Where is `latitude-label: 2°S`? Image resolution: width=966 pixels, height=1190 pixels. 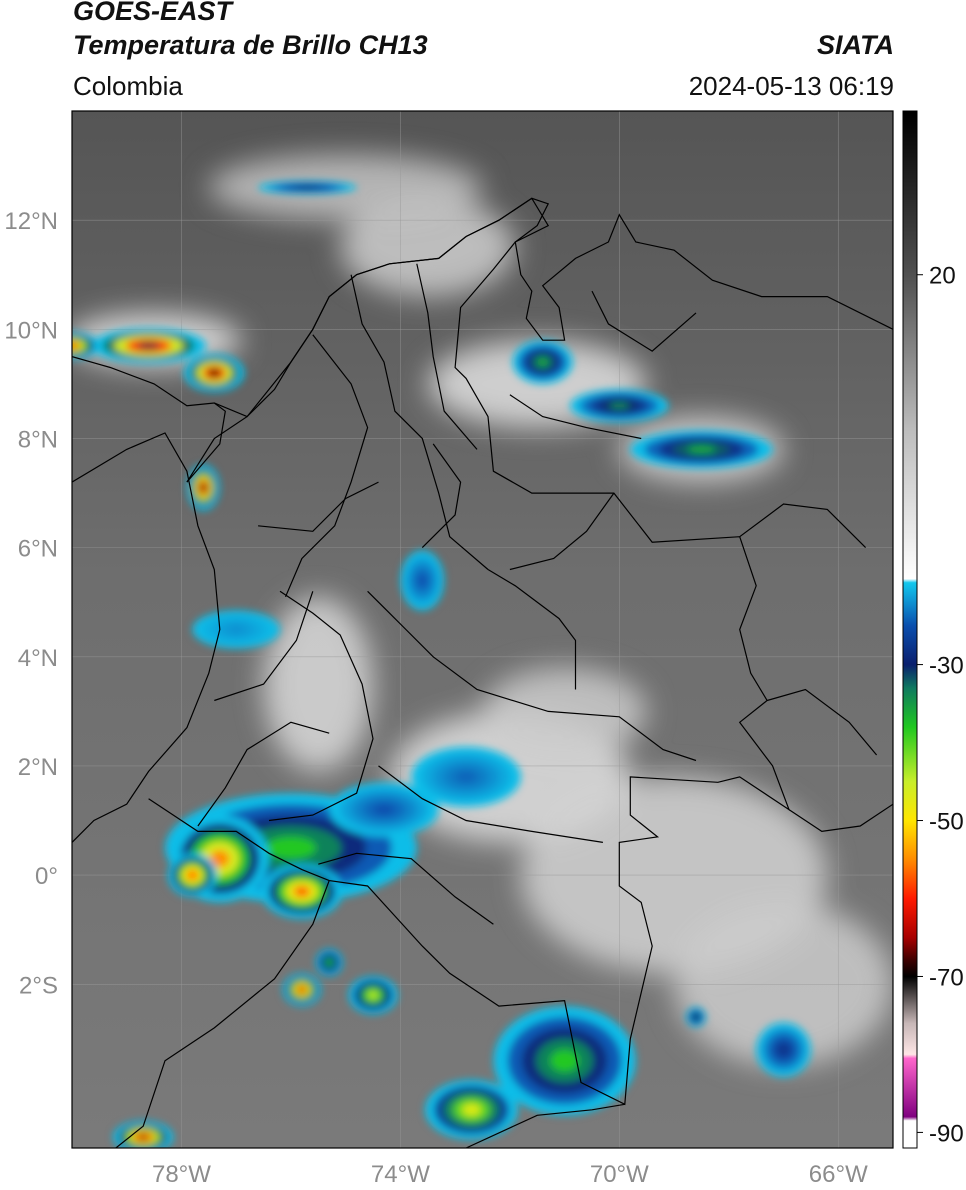 latitude-label: 2°S is located at coordinates (38, 985).